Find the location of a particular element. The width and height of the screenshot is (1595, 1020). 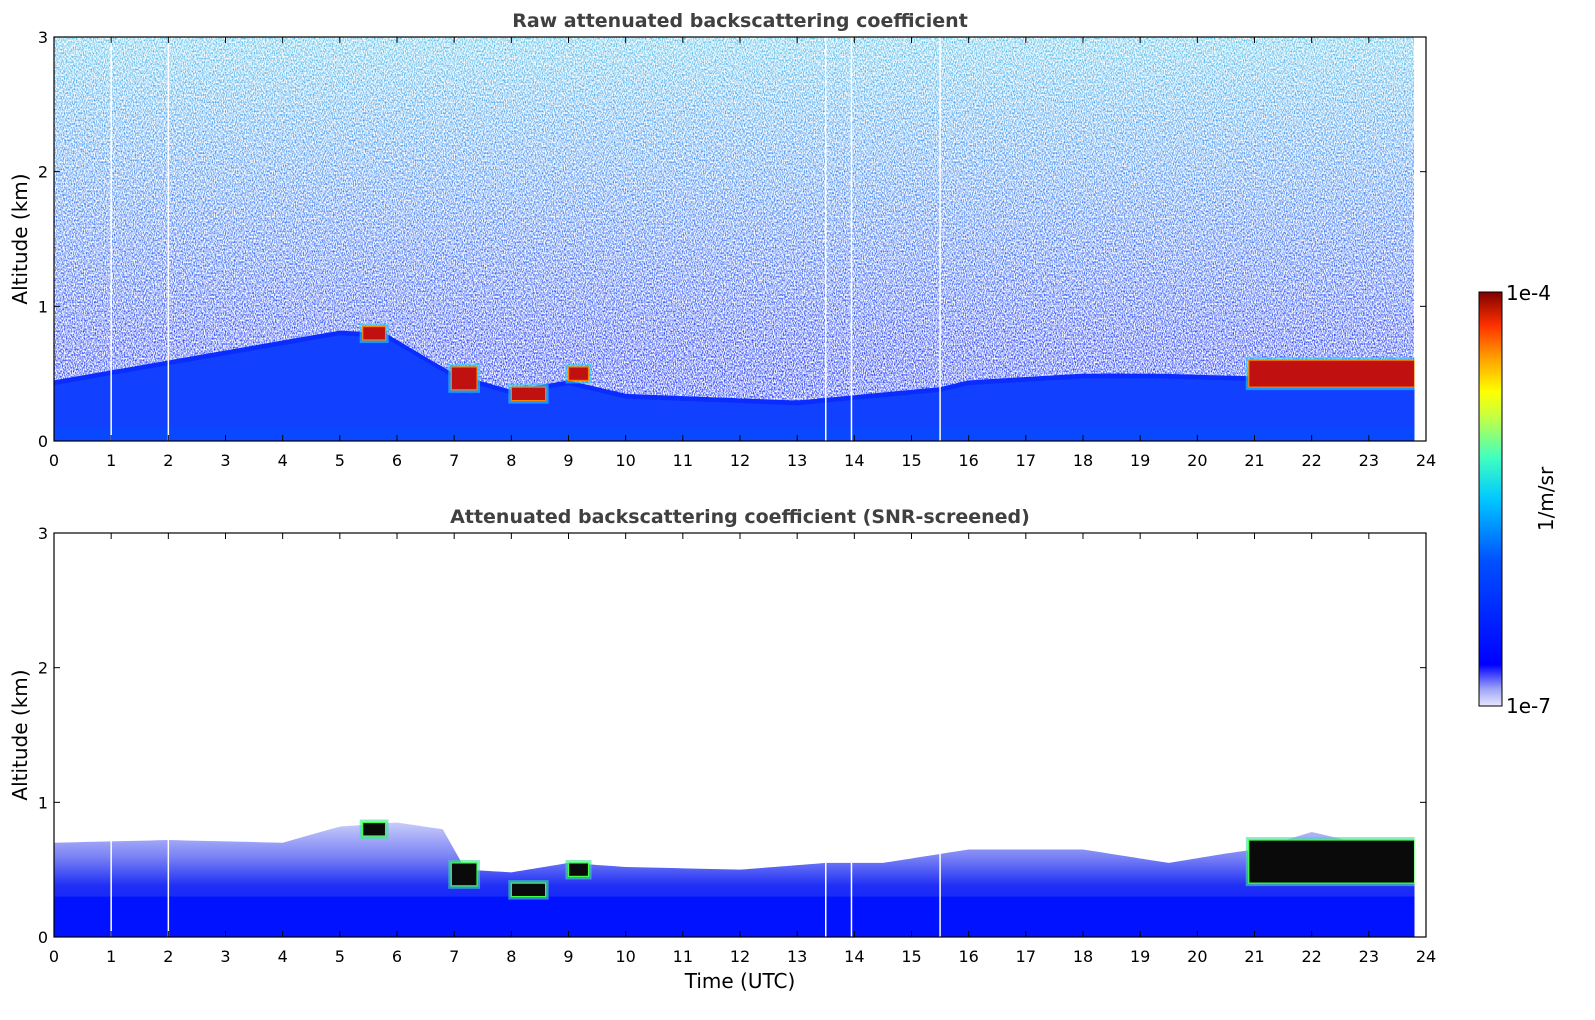

y-tick-label: 1 is located at coordinates (43, 802).